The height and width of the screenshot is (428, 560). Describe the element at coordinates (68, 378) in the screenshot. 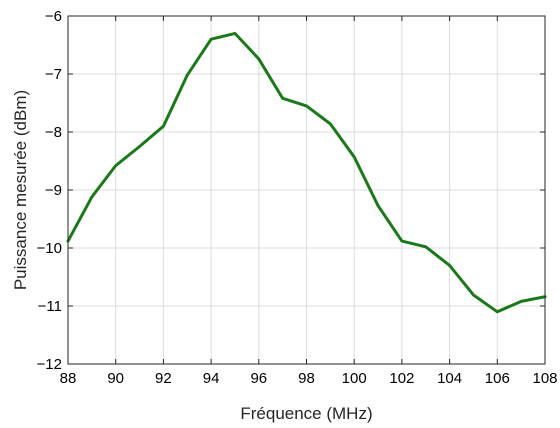

I see `x-tick-label: 88` at that location.